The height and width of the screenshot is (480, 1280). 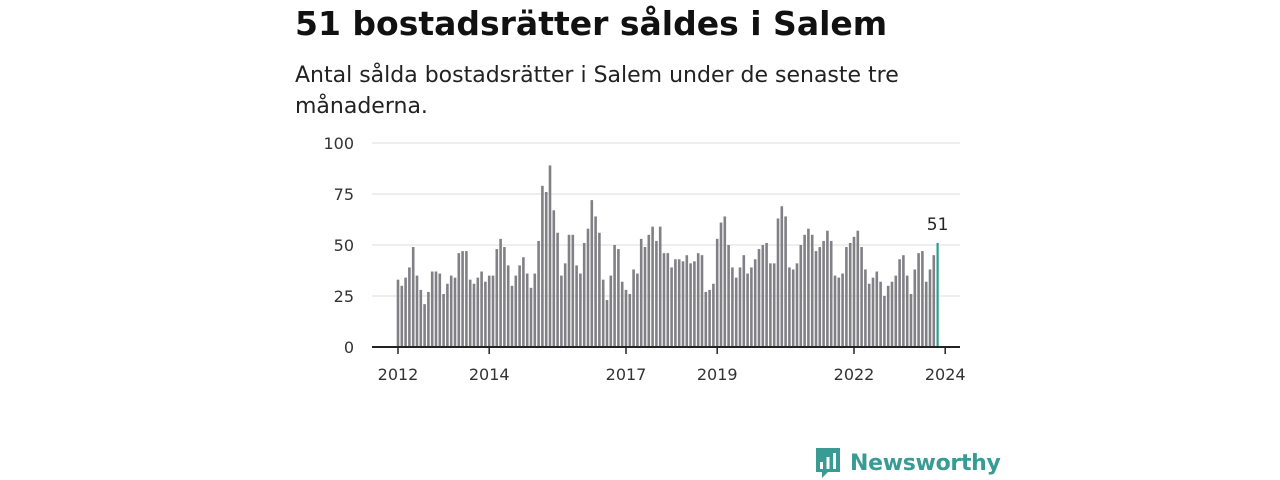 I want to click on x-tick-label: 2017, so click(x=626, y=374).